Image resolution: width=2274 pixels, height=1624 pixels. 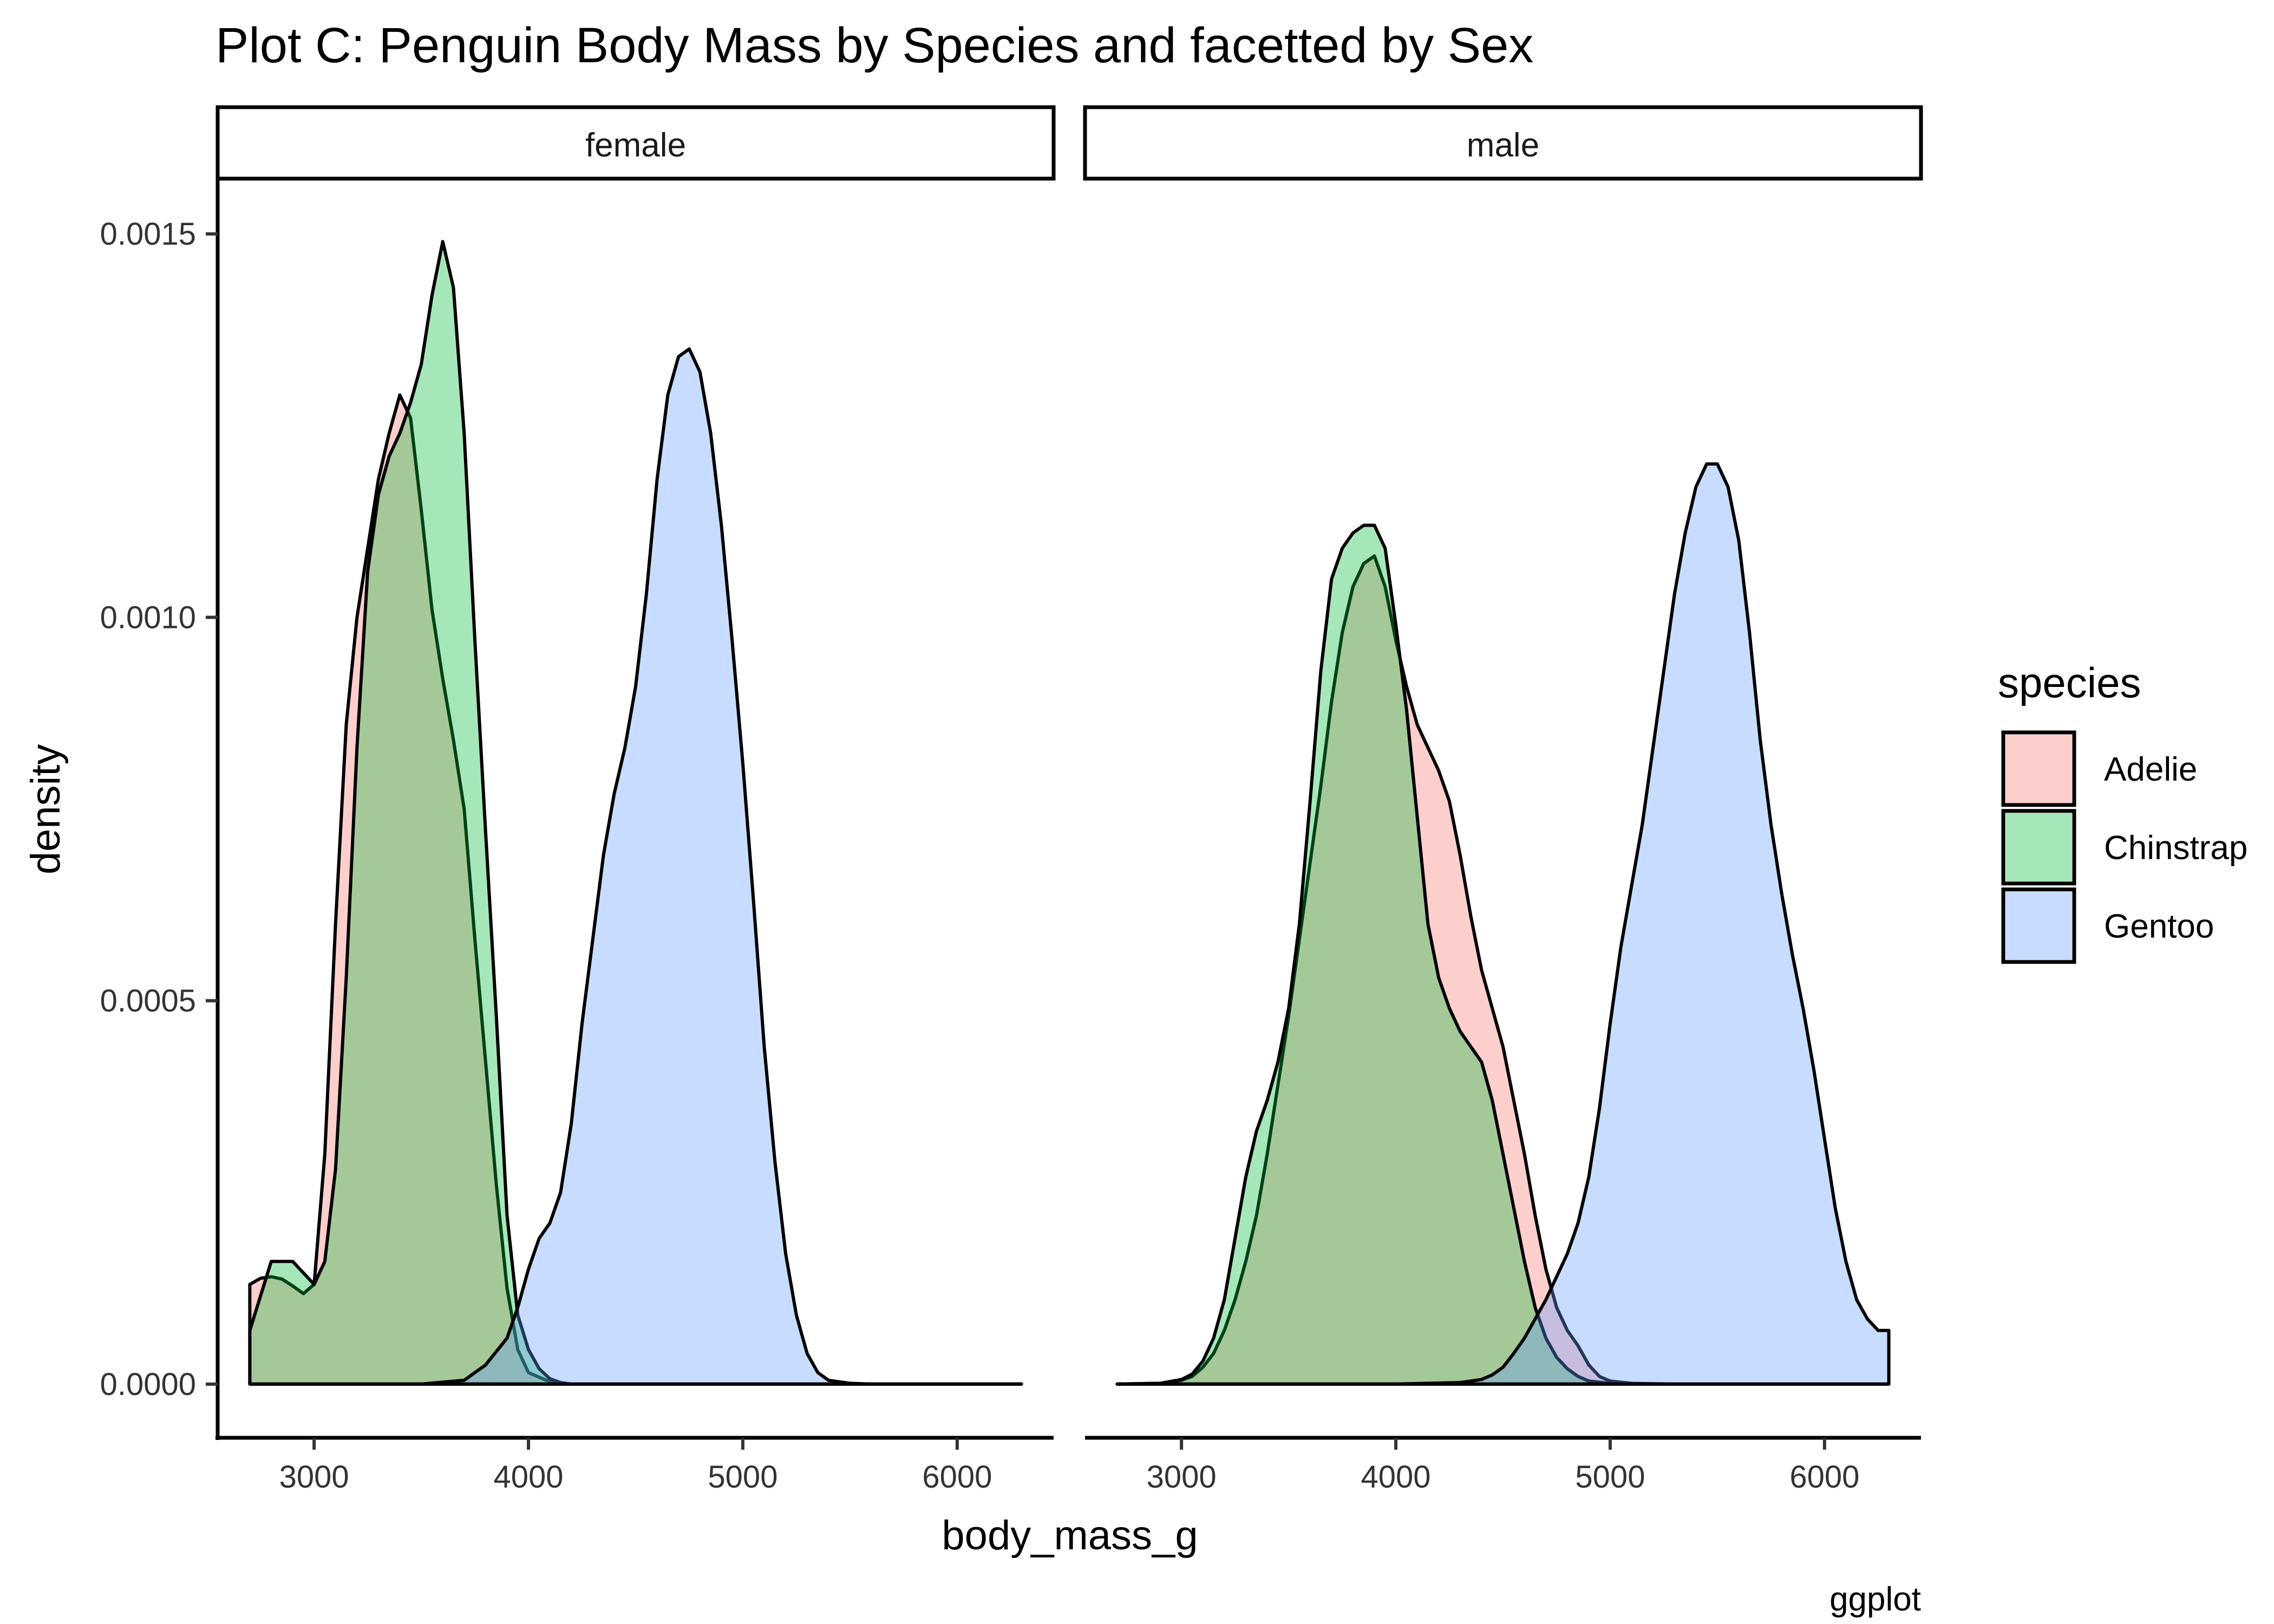 I want to click on plot-caption: ggplot, so click(x=1875, y=1600).